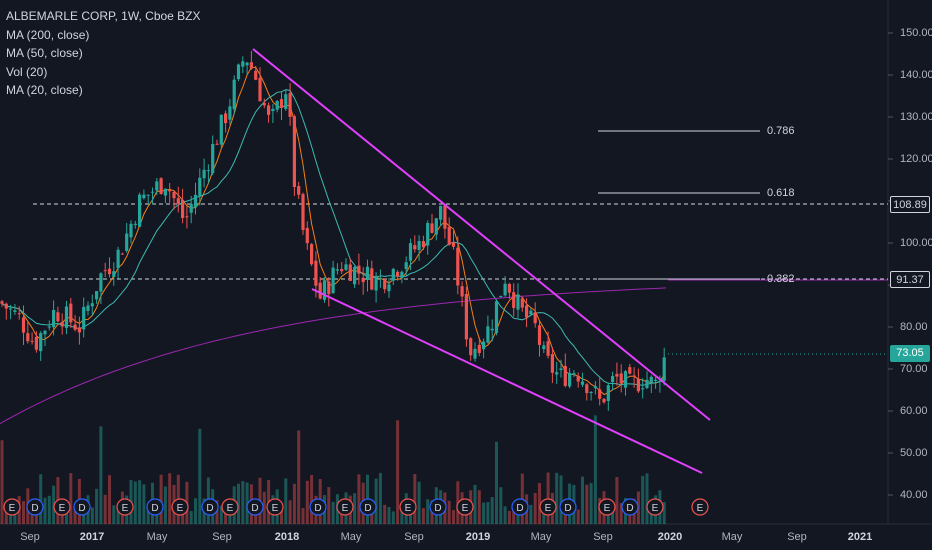 The height and width of the screenshot is (550, 932). What do you see at coordinates (414, 537) in the screenshot?
I see `time-label: Sep` at bounding box center [414, 537].